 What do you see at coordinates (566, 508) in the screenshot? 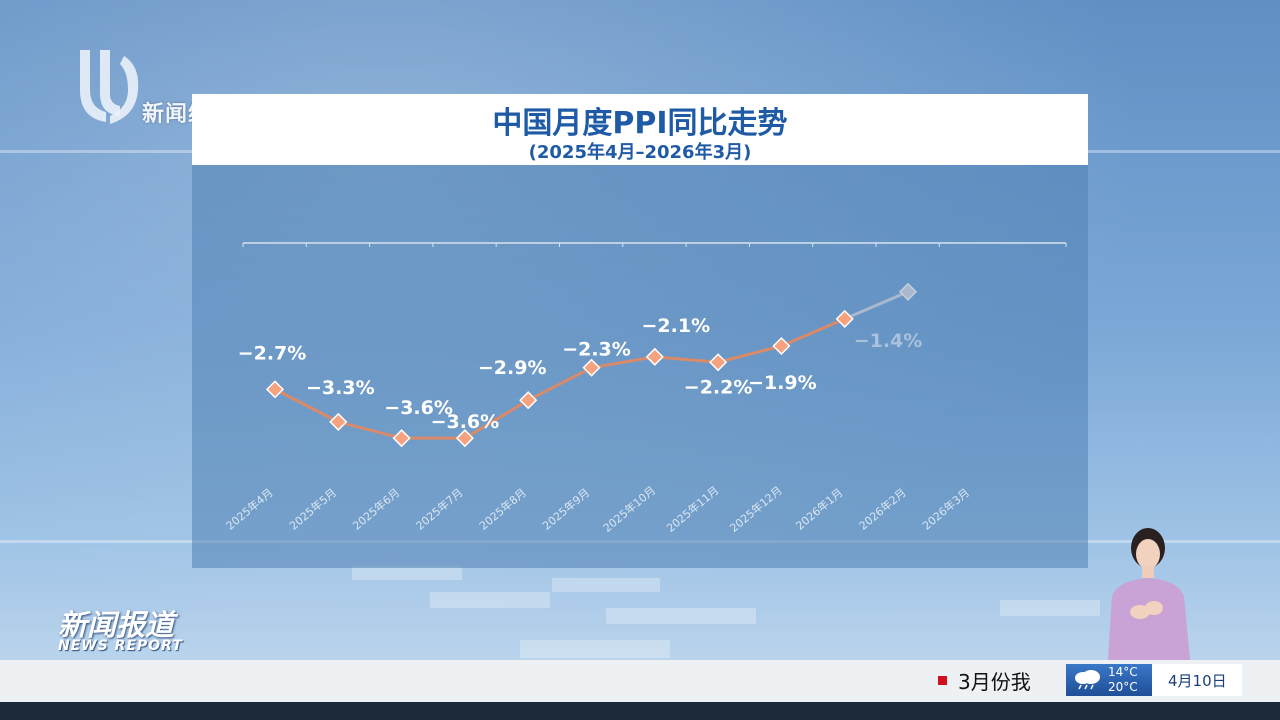
I see `x-tick-label: 2025年9月` at bounding box center [566, 508].